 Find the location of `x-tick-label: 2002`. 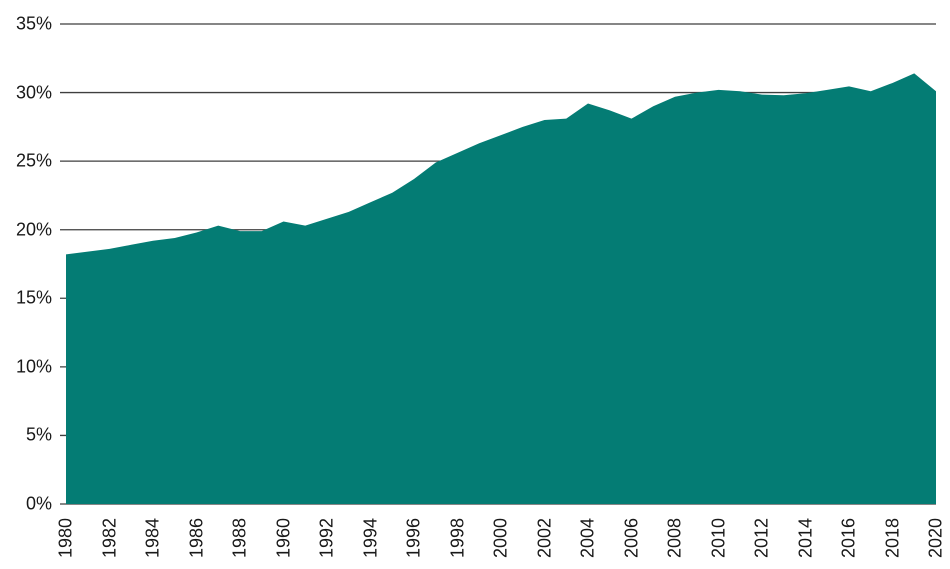

x-tick-label: 2002 is located at coordinates (544, 538).